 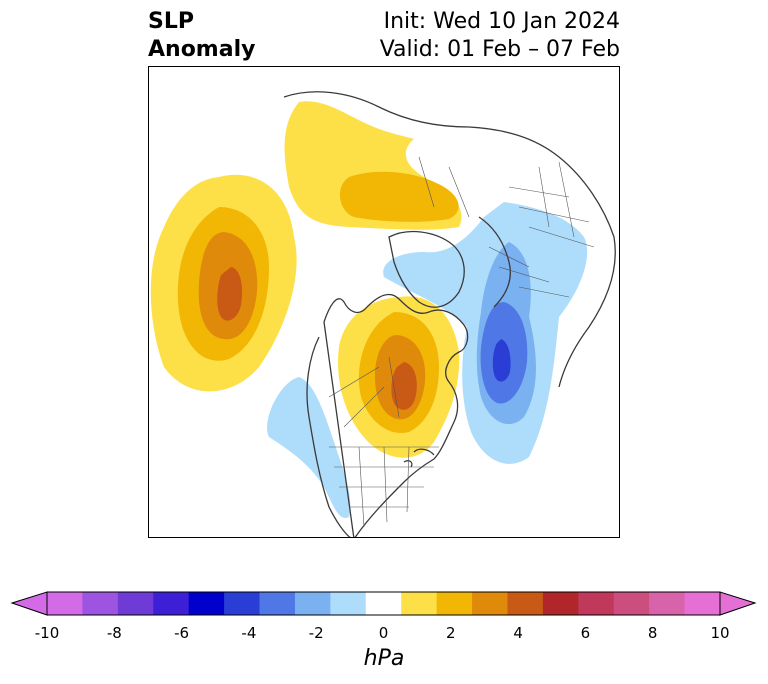 What do you see at coordinates (419, 458) in the screenshot?
I see `great-lakes` at bounding box center [419, 458].